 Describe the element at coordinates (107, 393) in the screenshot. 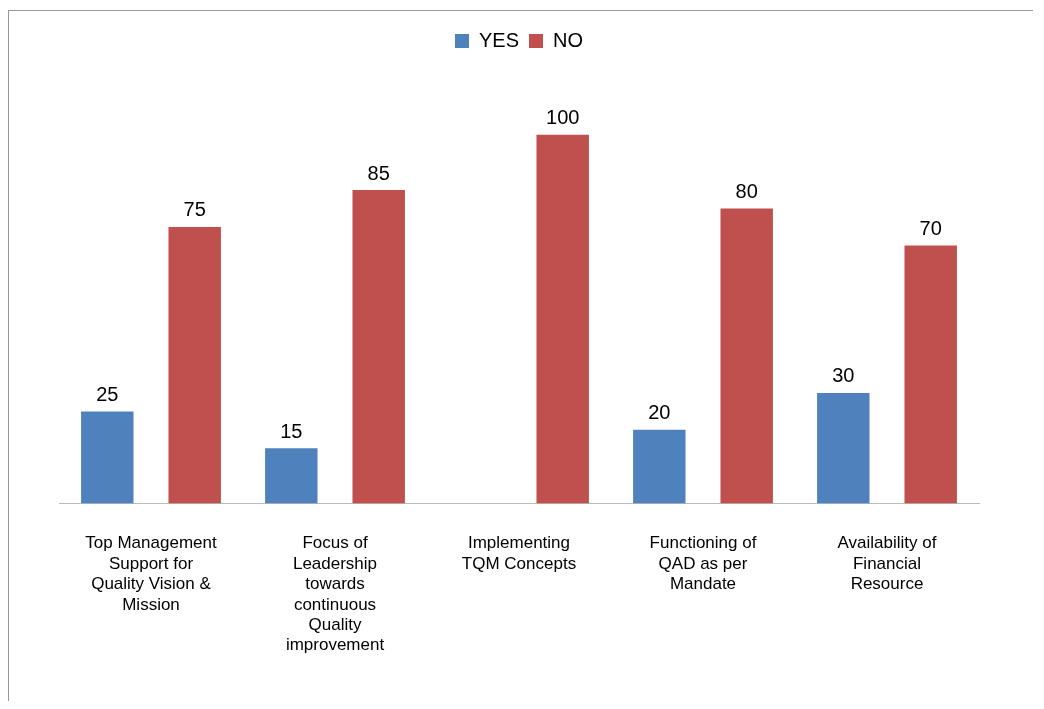

I see `data-label: 25` at that location.